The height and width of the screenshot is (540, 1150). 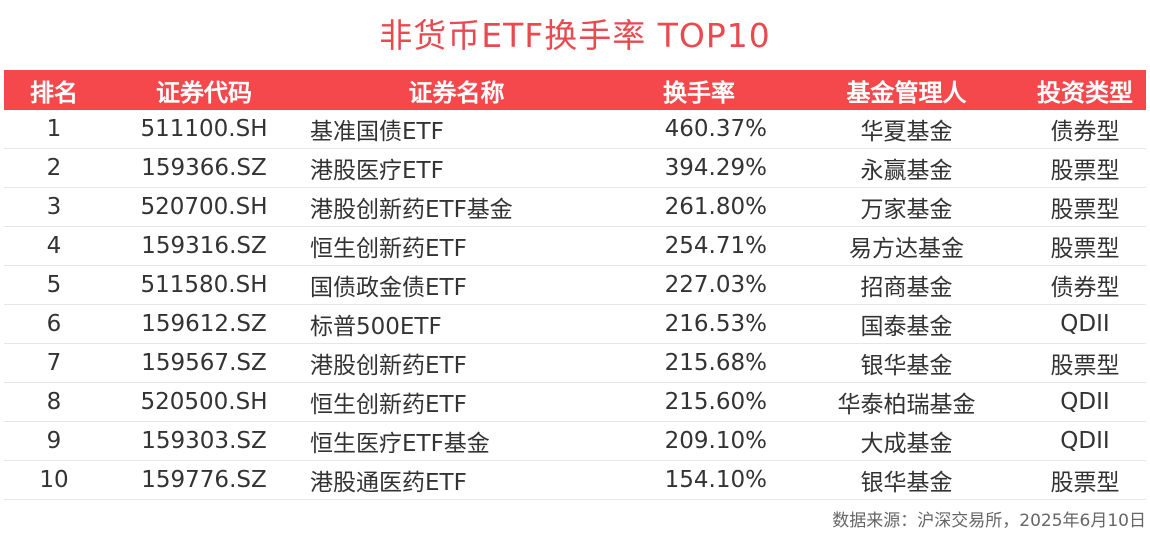 I want to click on cell-turnover: 227.03%, so click(x=715, y=285).